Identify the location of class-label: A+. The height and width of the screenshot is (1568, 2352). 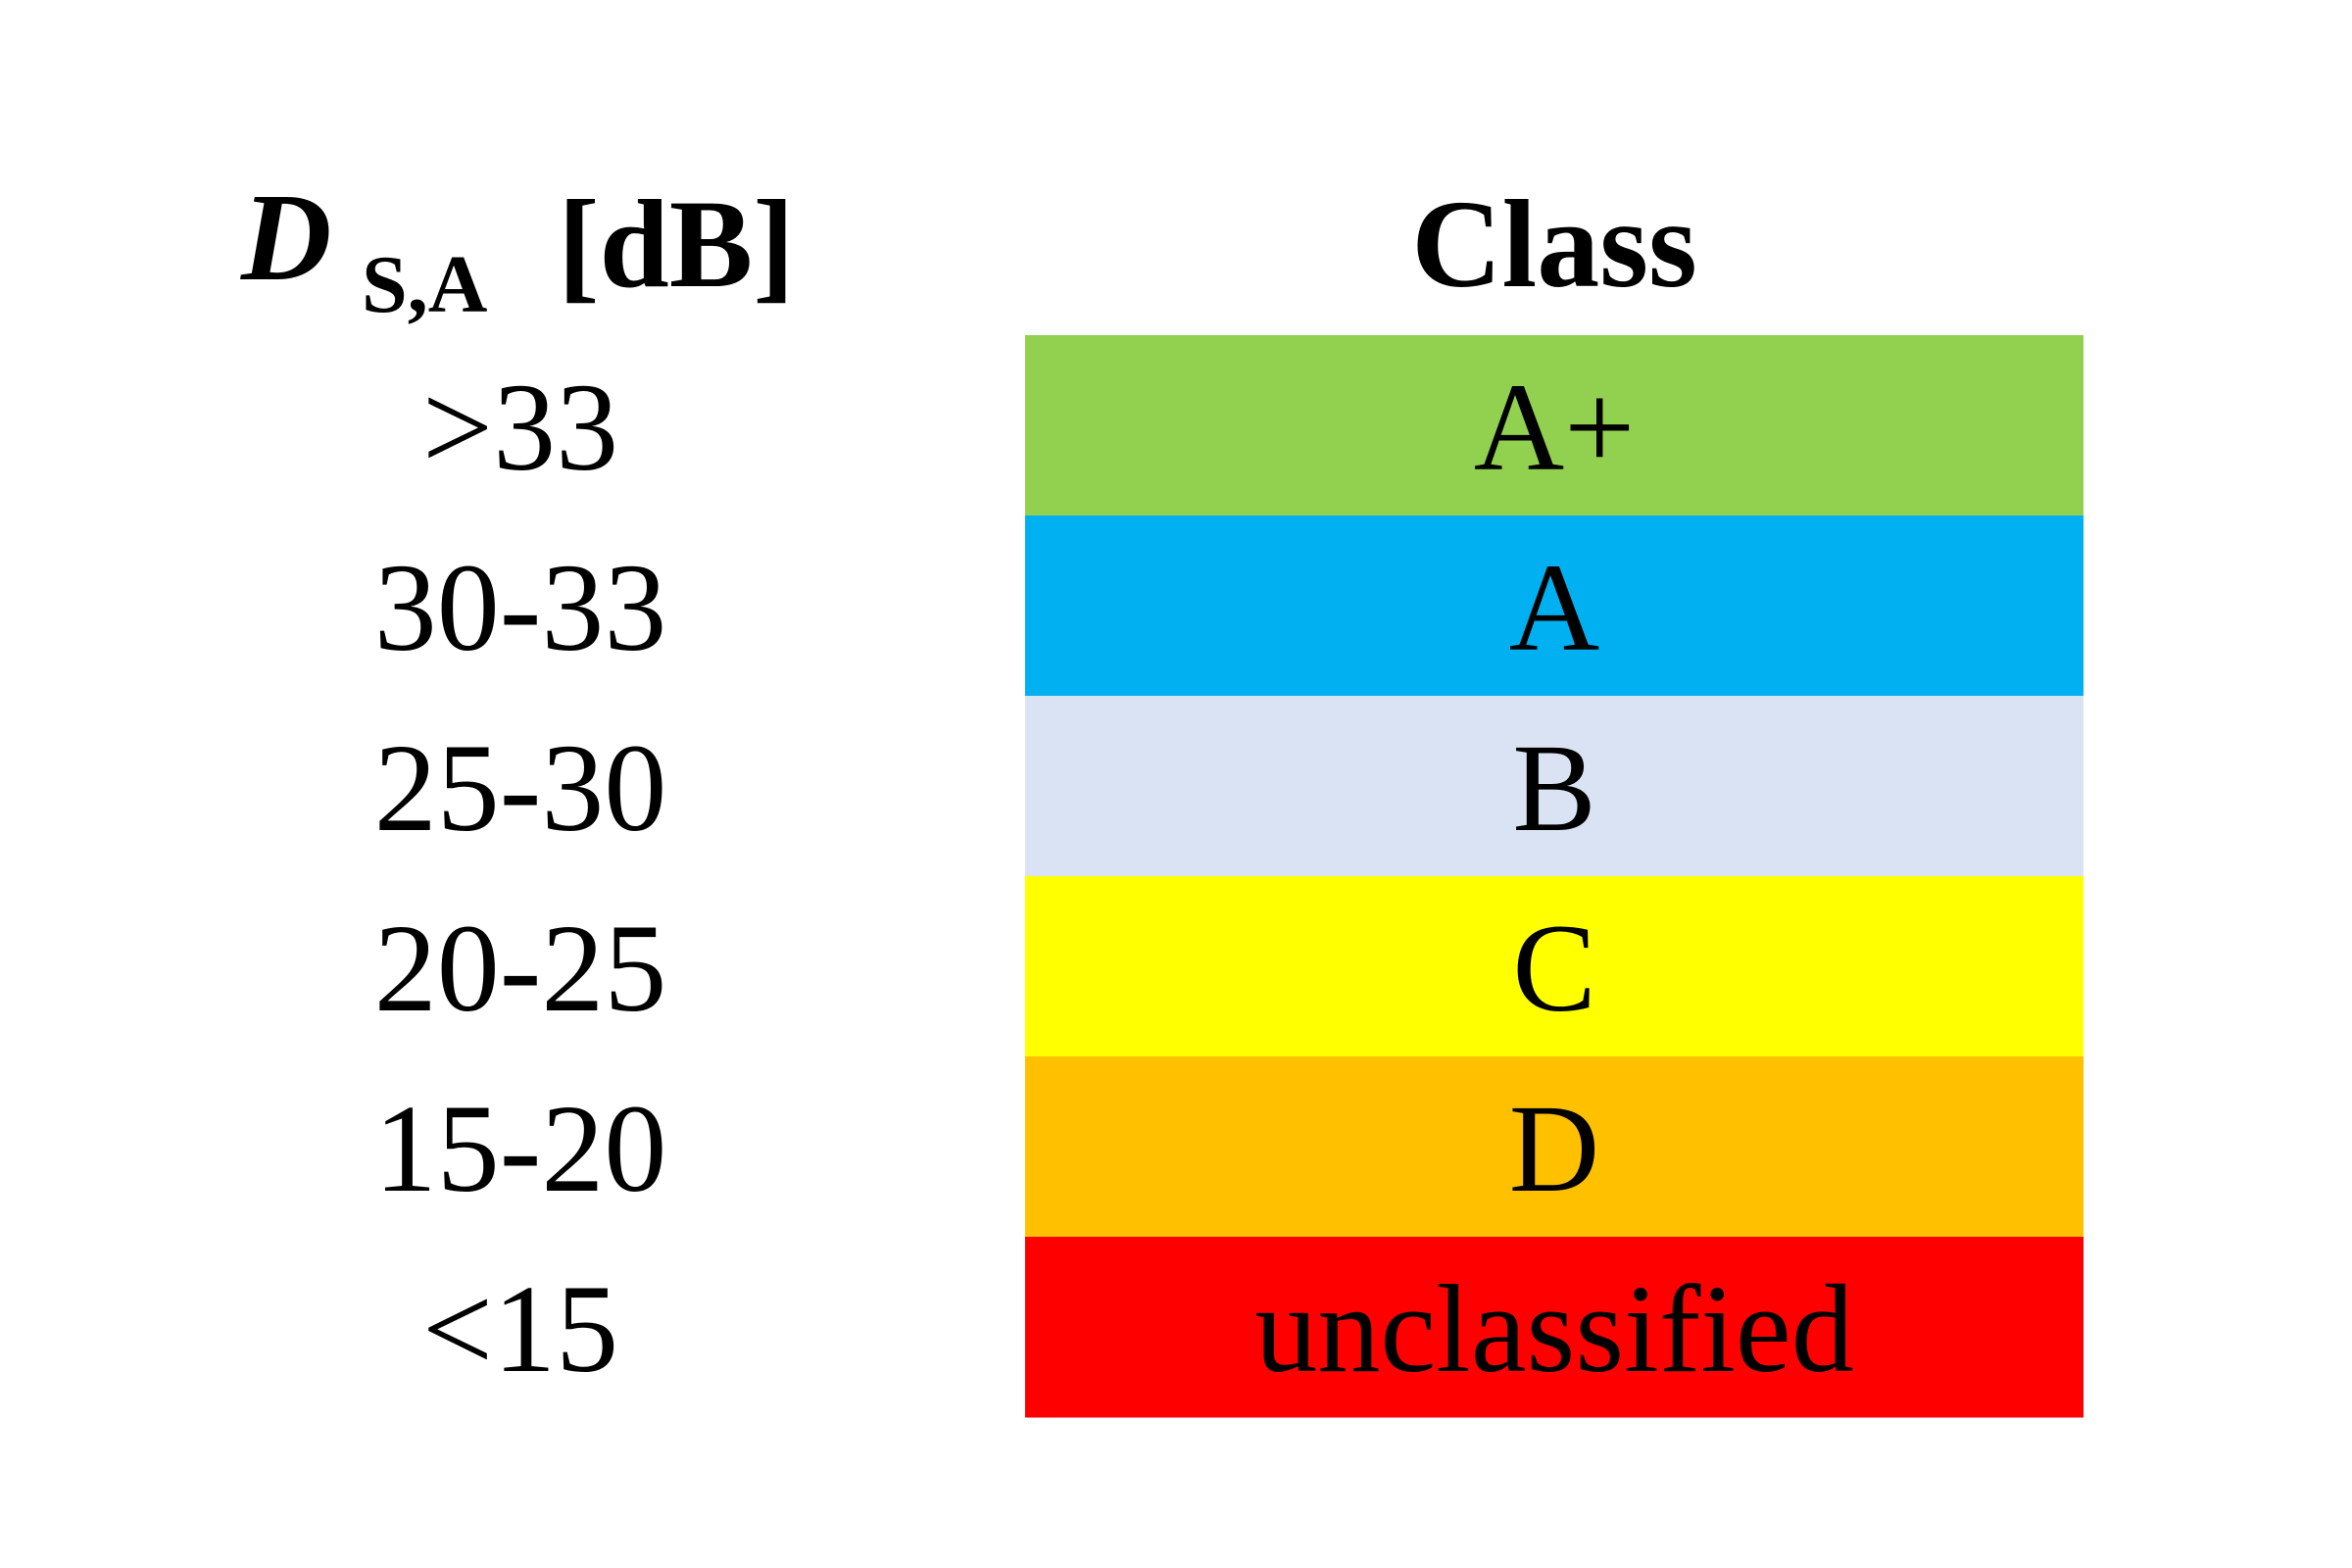
(1555, 427).